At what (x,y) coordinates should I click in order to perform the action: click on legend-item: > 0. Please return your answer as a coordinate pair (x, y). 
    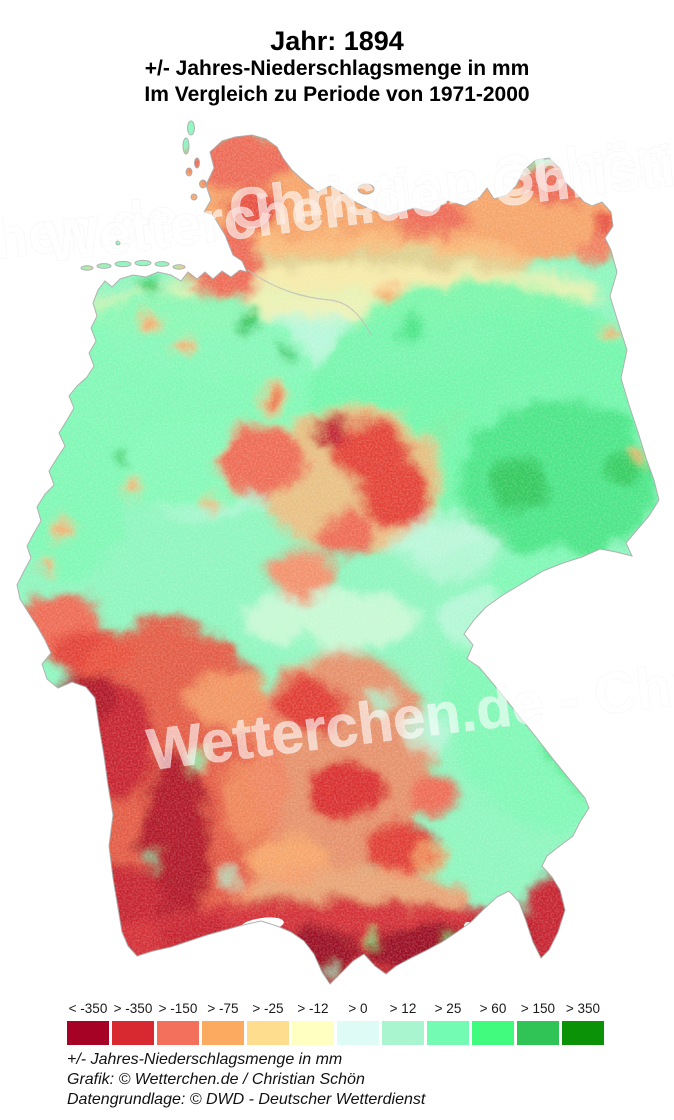
    Looking at the image, I should click on (358, 1022).